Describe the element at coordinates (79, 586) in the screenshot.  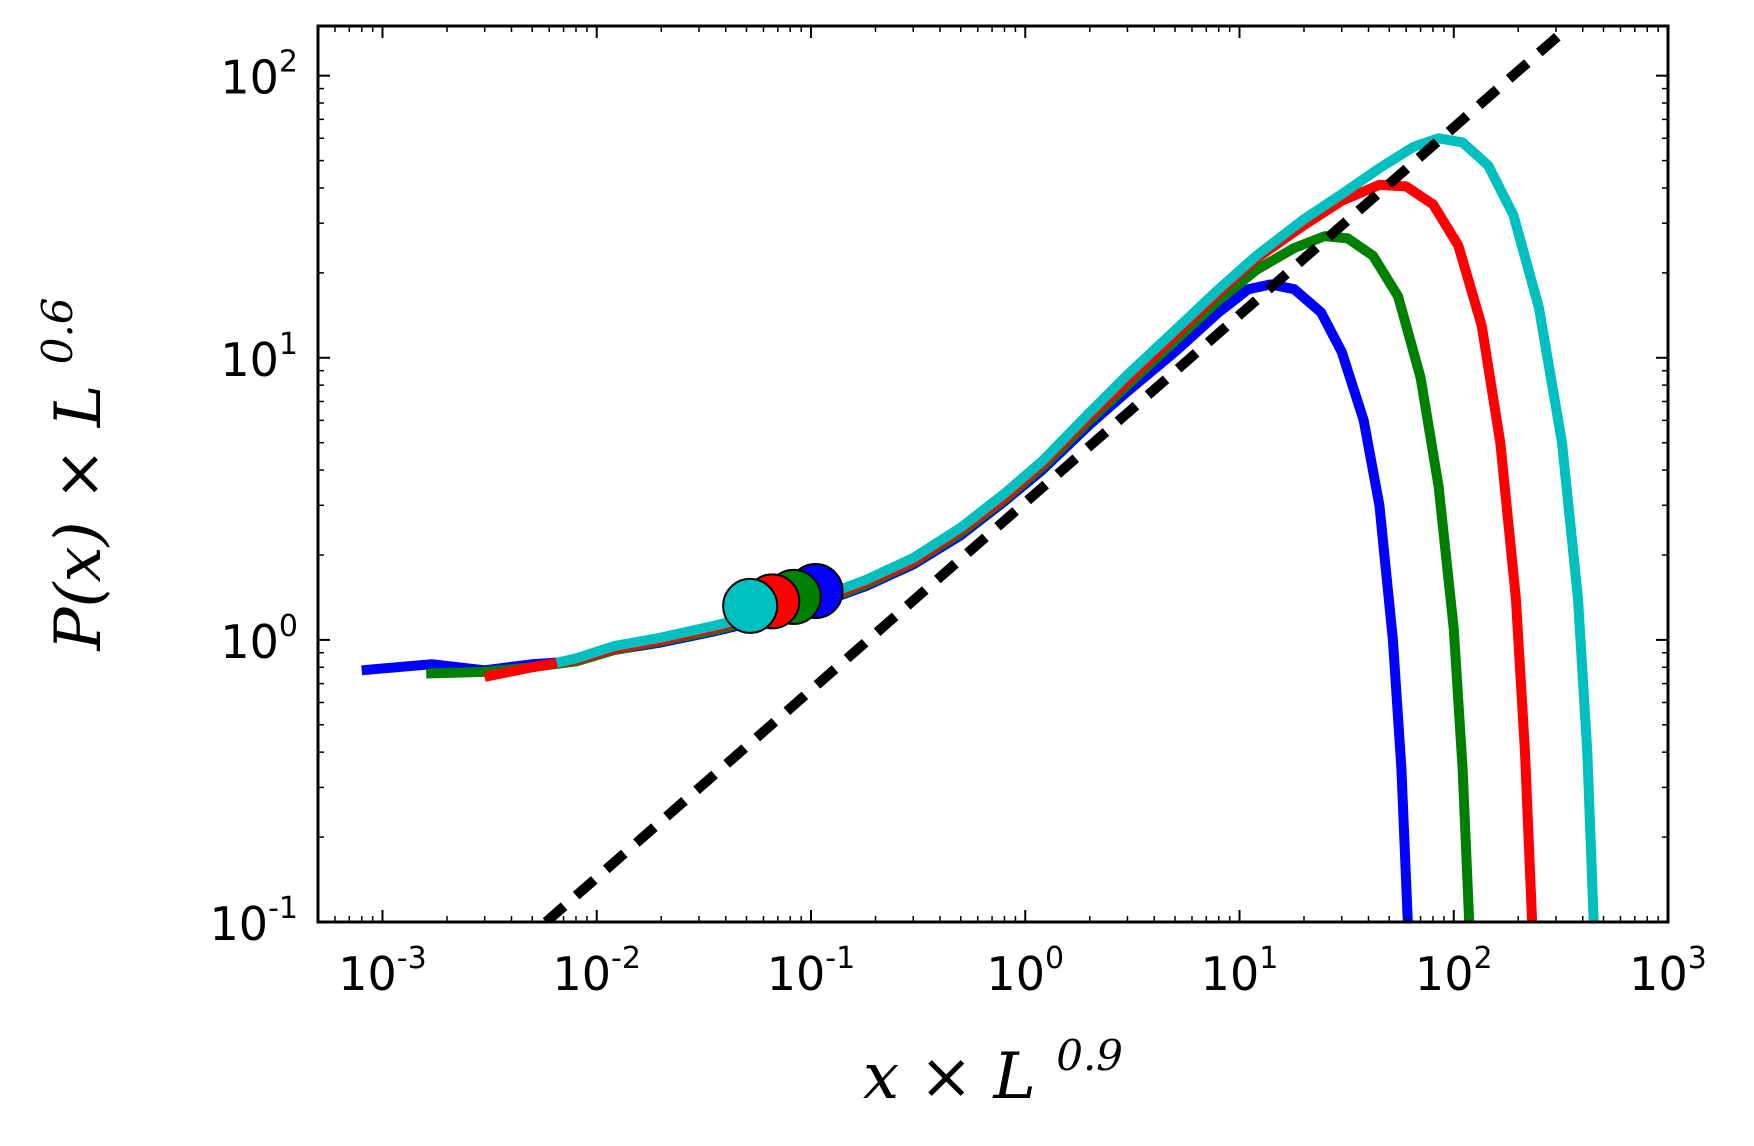
I see `y-axis-label-func: P(x)` at that location.